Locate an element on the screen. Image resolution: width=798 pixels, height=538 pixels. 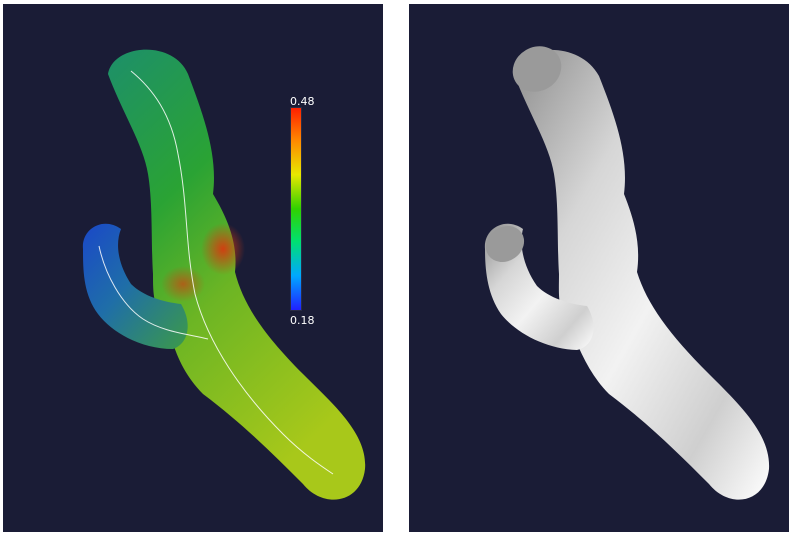
mesh-cap-top is located at coordinates (537, 69).